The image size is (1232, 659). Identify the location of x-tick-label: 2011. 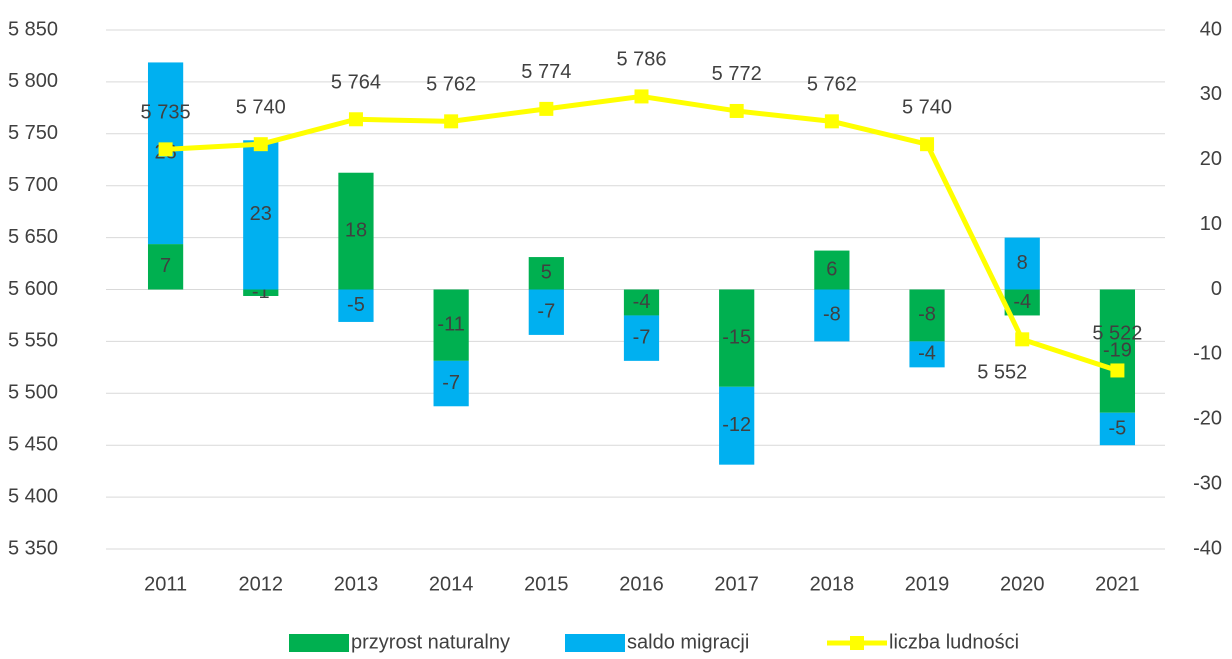
(165, 584).